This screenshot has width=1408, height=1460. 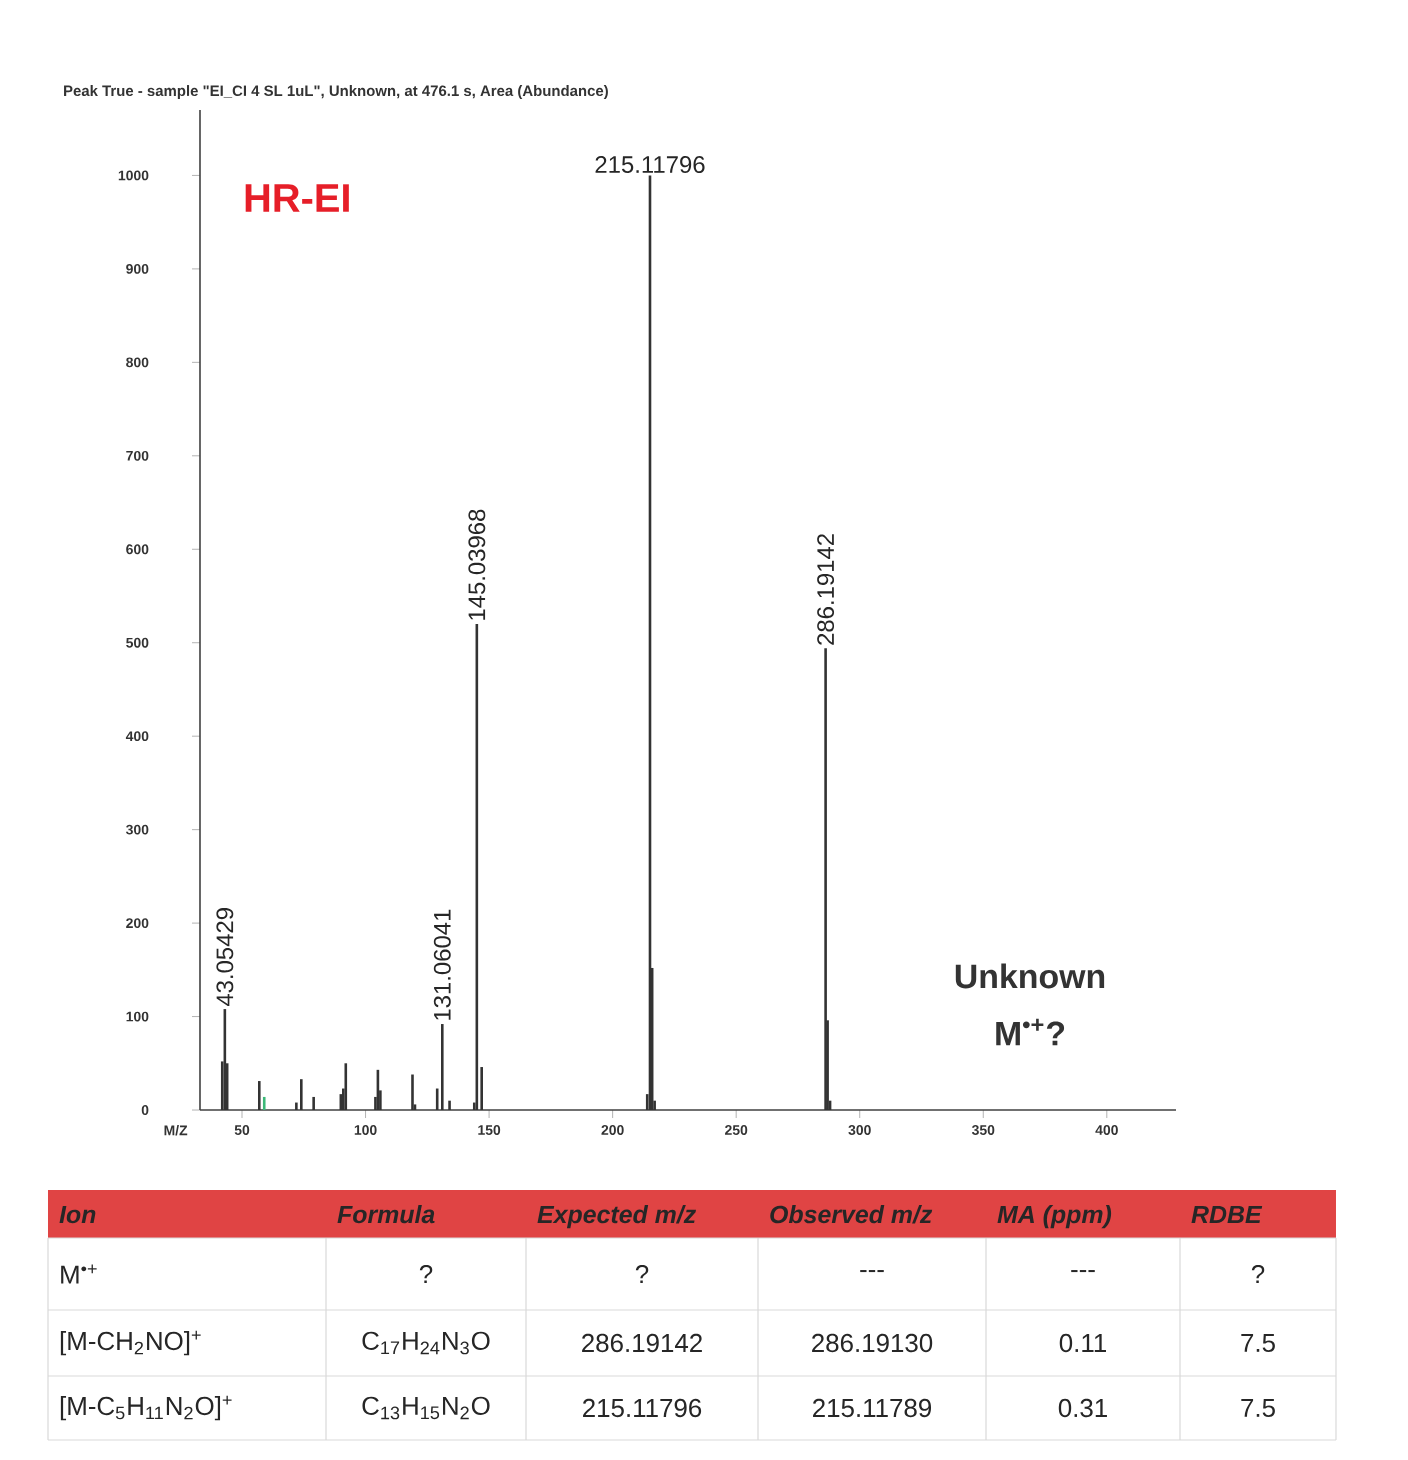 I want to click on text: 0.11, so click(x=1082, y=1343).